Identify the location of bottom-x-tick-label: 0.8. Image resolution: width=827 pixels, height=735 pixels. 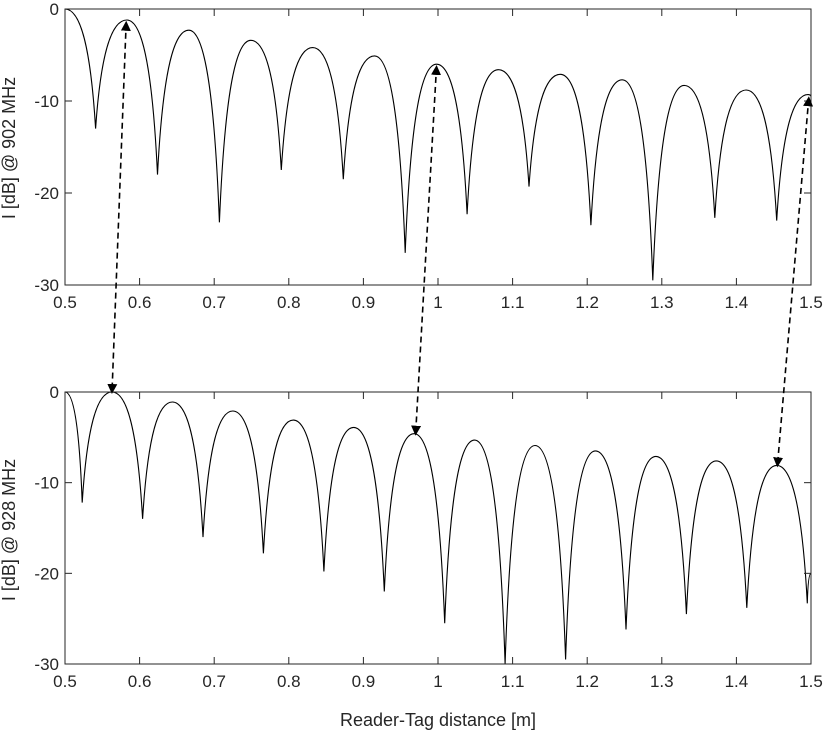
(289, 681).